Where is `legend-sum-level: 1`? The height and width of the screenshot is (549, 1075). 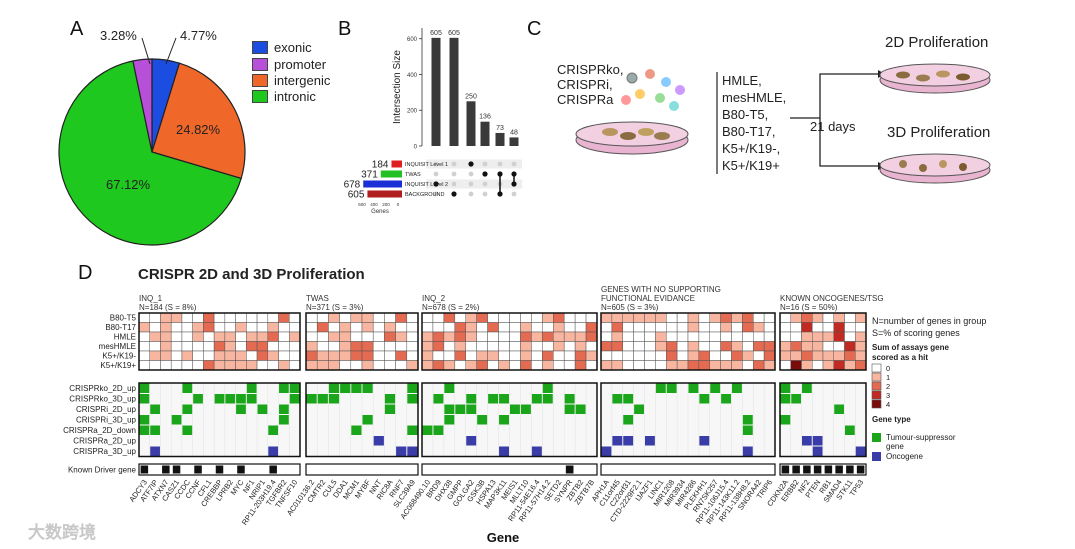 legend-sum-level: 1 is located at coordinates (888, 377).